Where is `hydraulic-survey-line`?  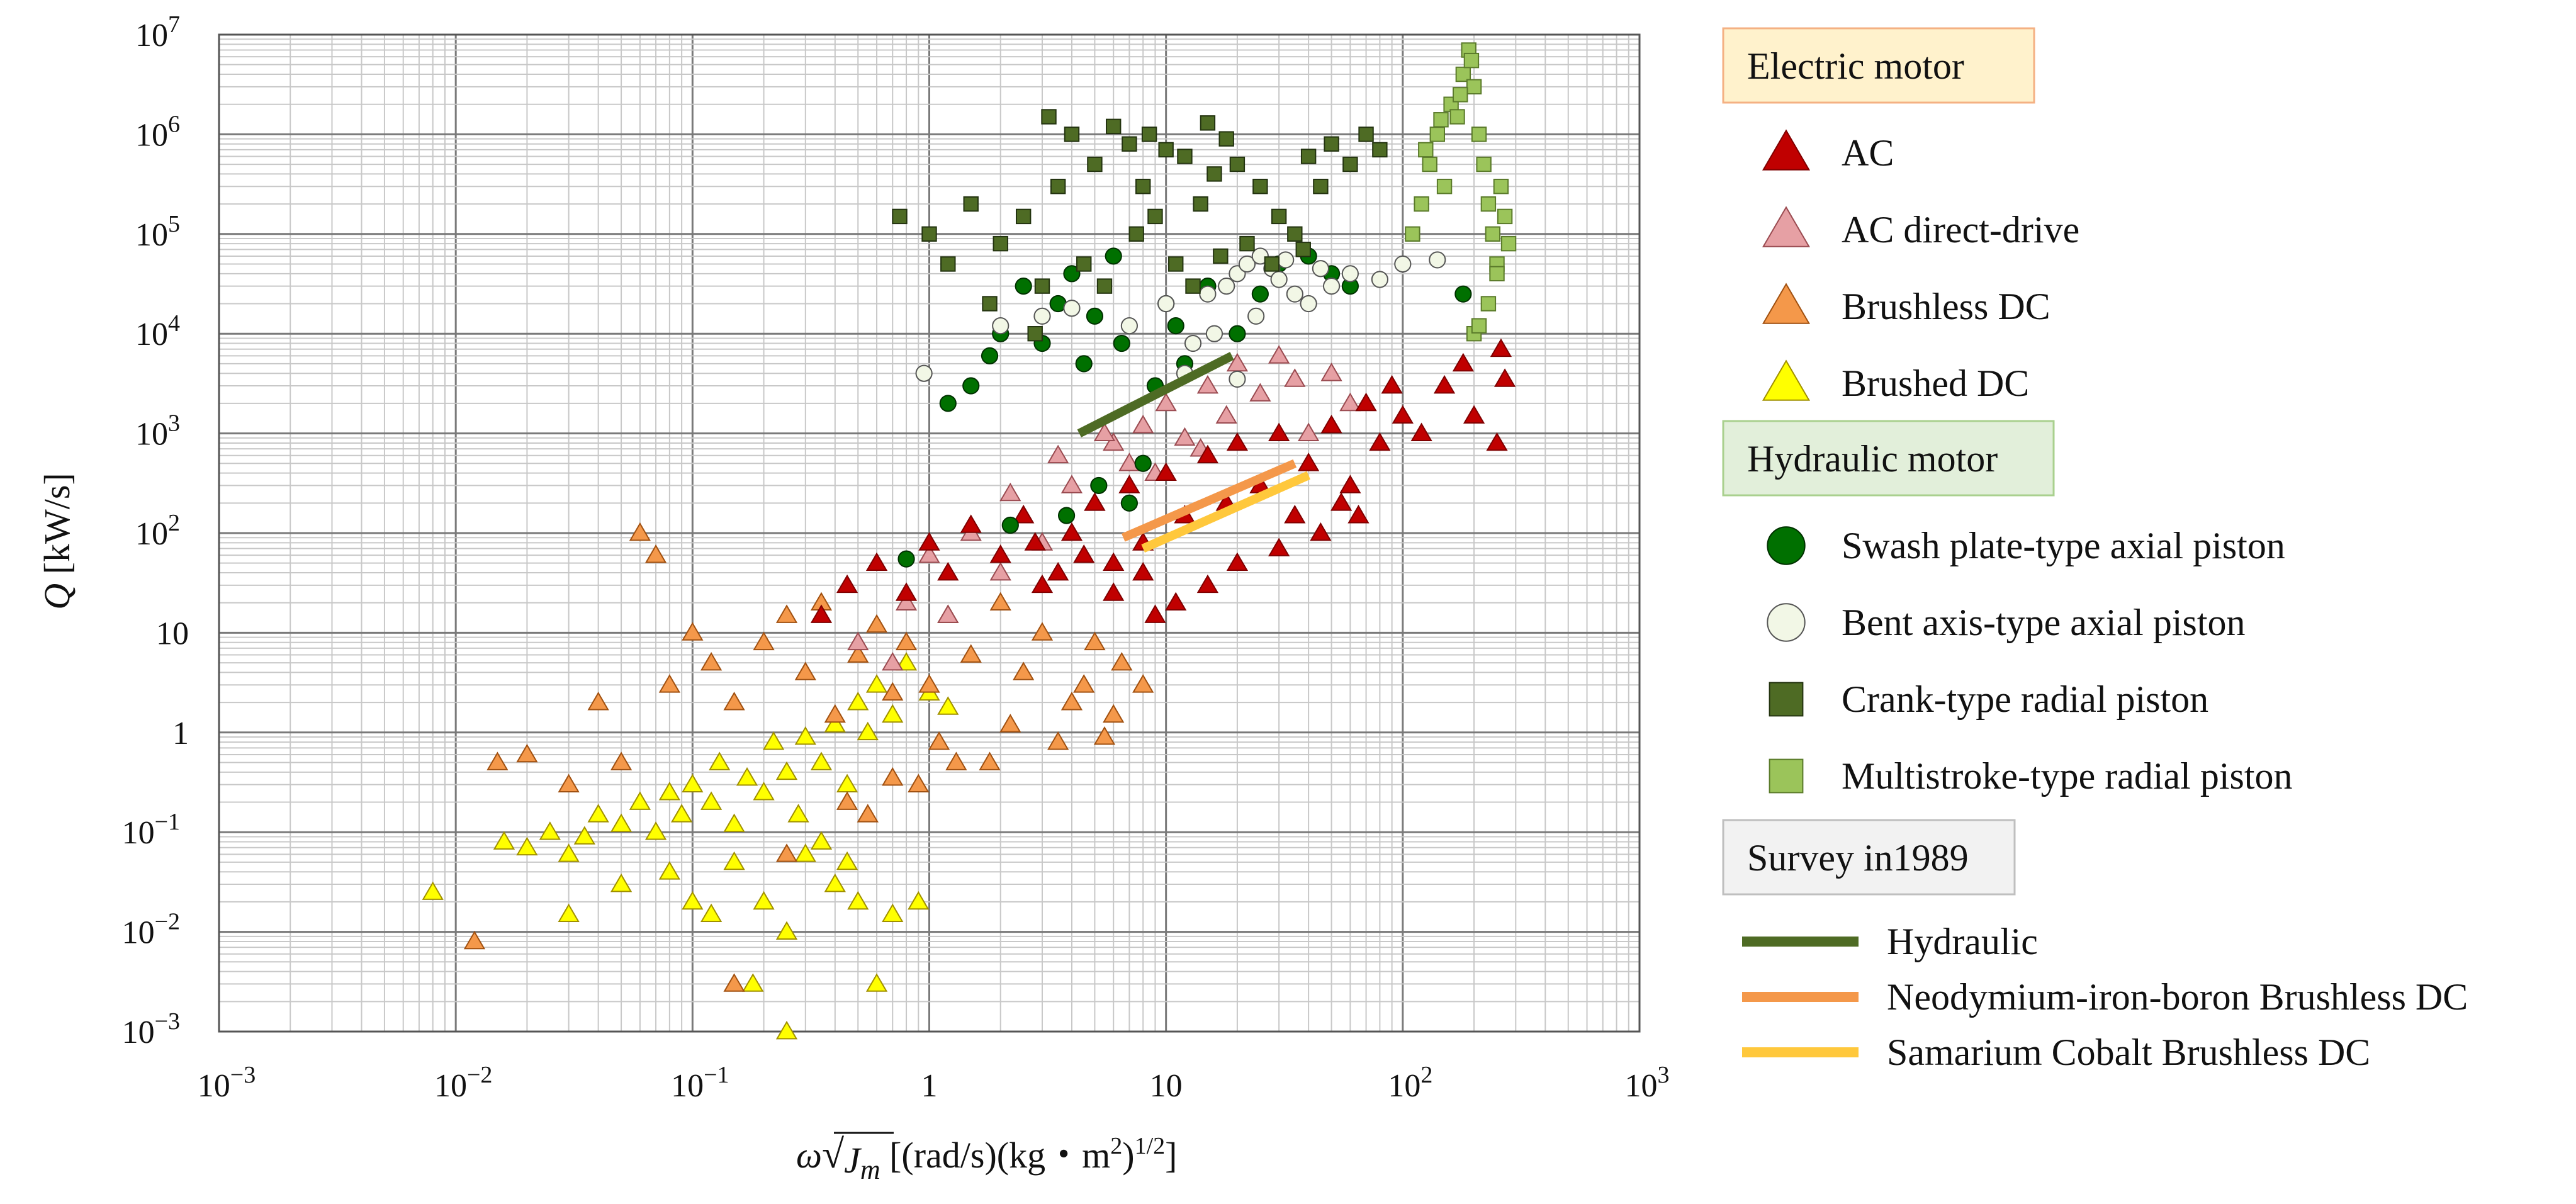 hydraulic-survey-line is located at coordinates (1155, 394).